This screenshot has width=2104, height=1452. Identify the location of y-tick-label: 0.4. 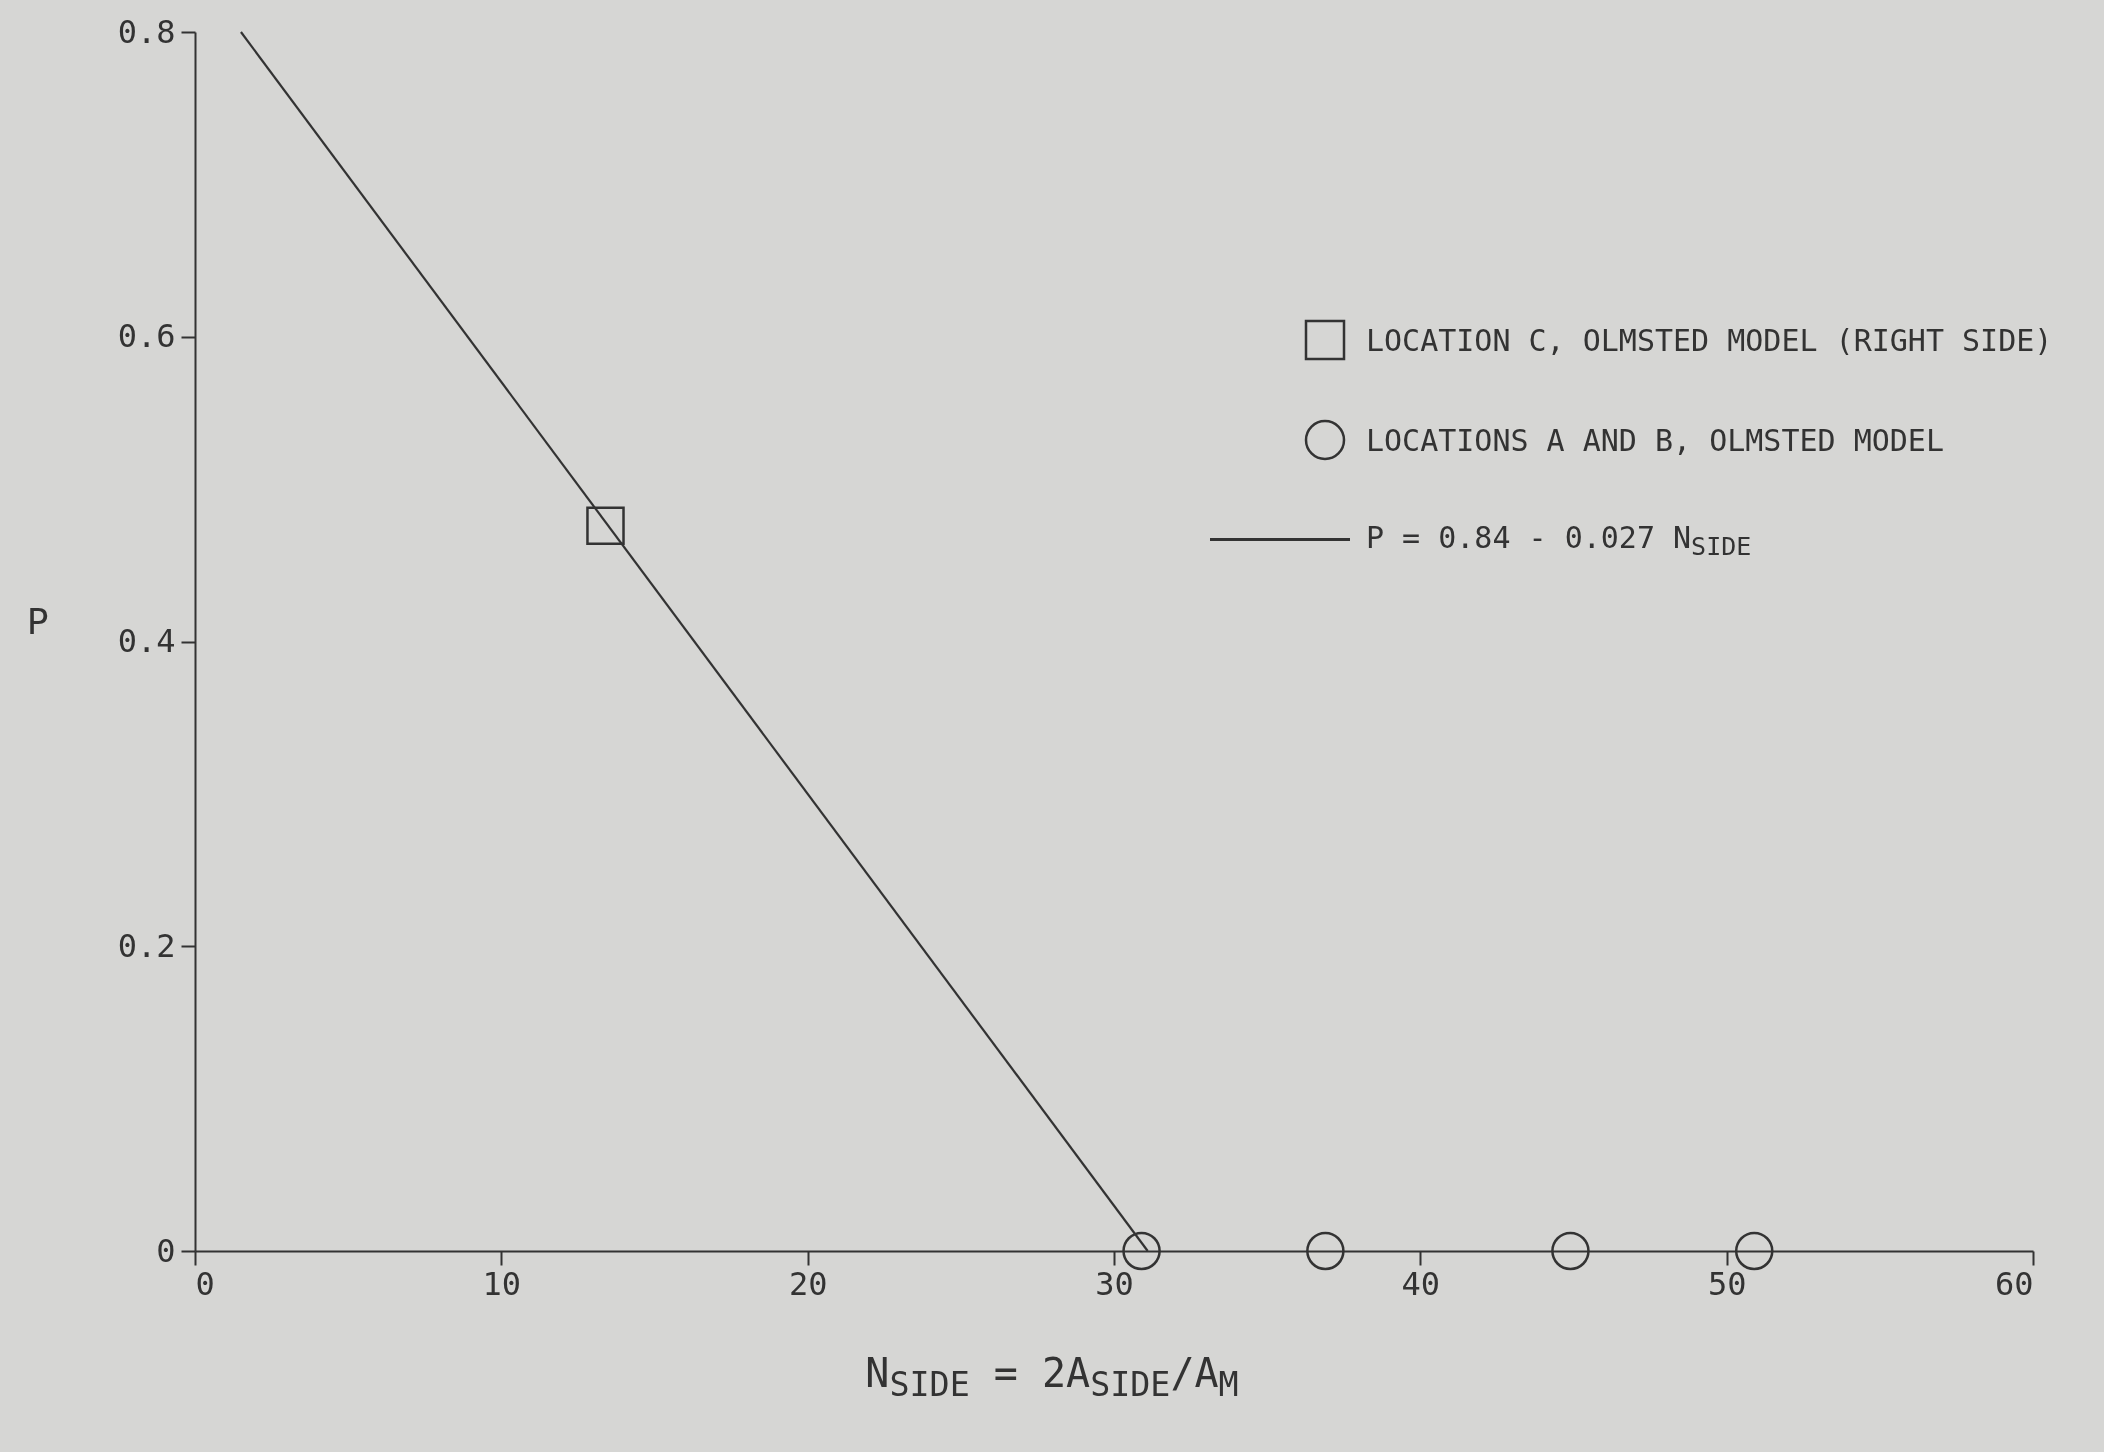
(146, 641).